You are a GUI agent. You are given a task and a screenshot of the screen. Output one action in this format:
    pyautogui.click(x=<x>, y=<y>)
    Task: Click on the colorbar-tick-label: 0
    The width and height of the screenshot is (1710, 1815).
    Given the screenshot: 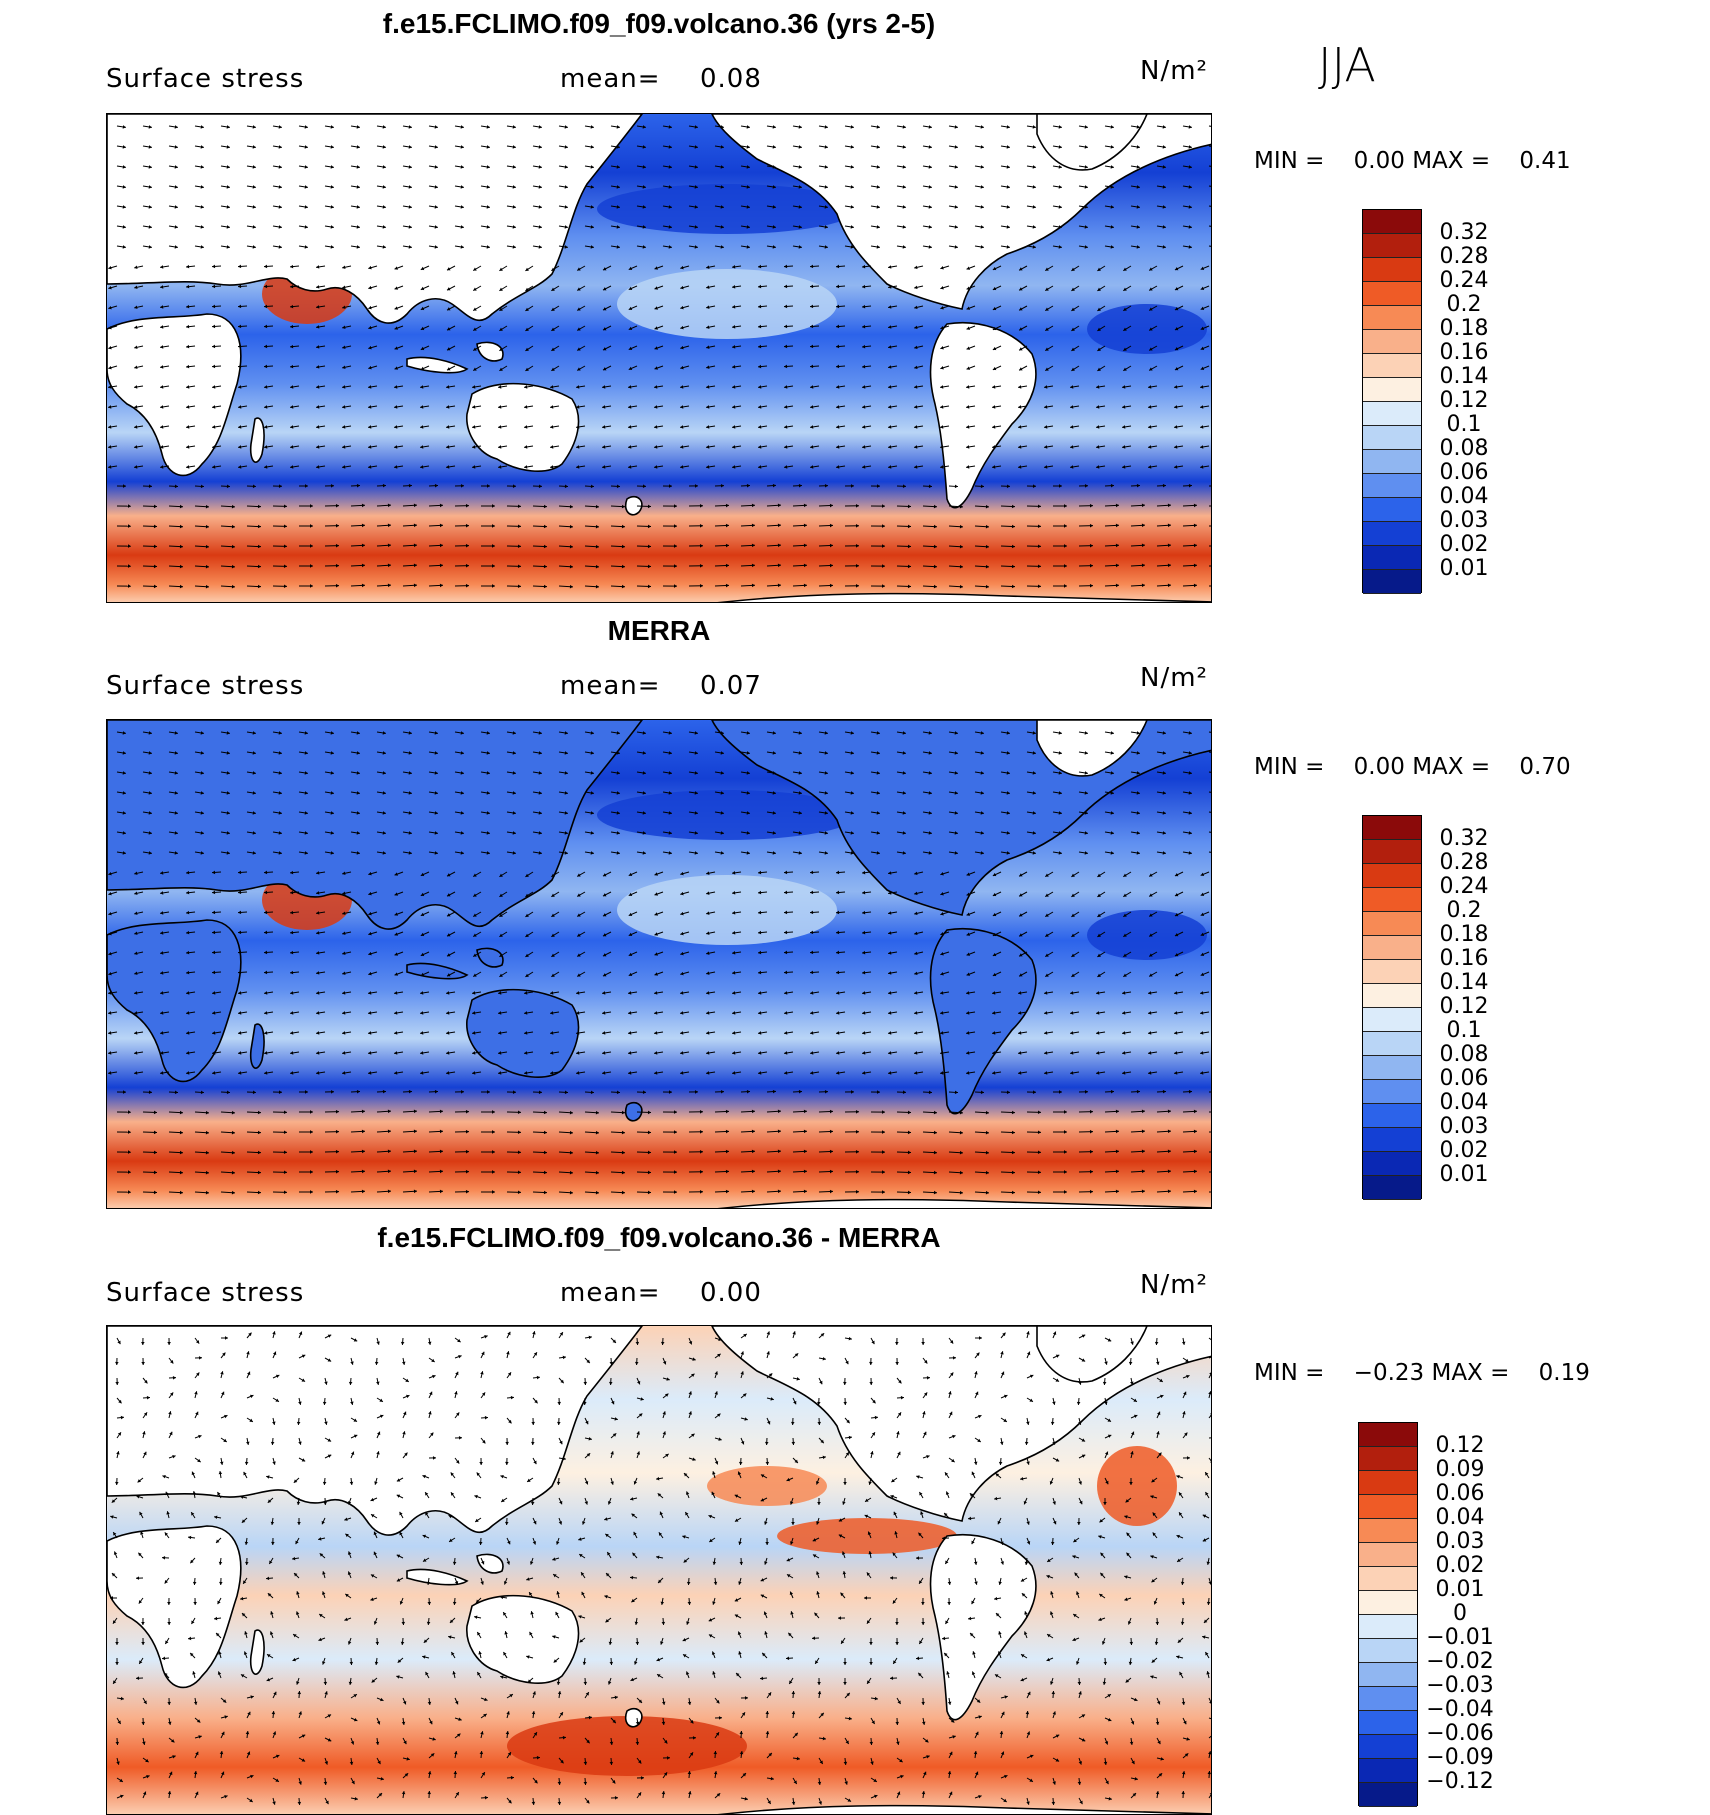 What is the action you would take?
    pyautogui.click(x=1460, y=1613)
    